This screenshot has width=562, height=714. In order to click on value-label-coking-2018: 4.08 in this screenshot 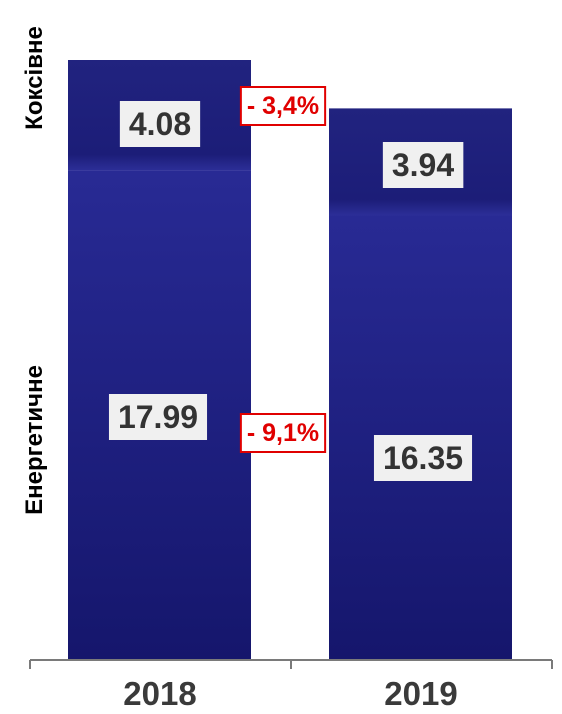, I will do `click(160, 124)`.